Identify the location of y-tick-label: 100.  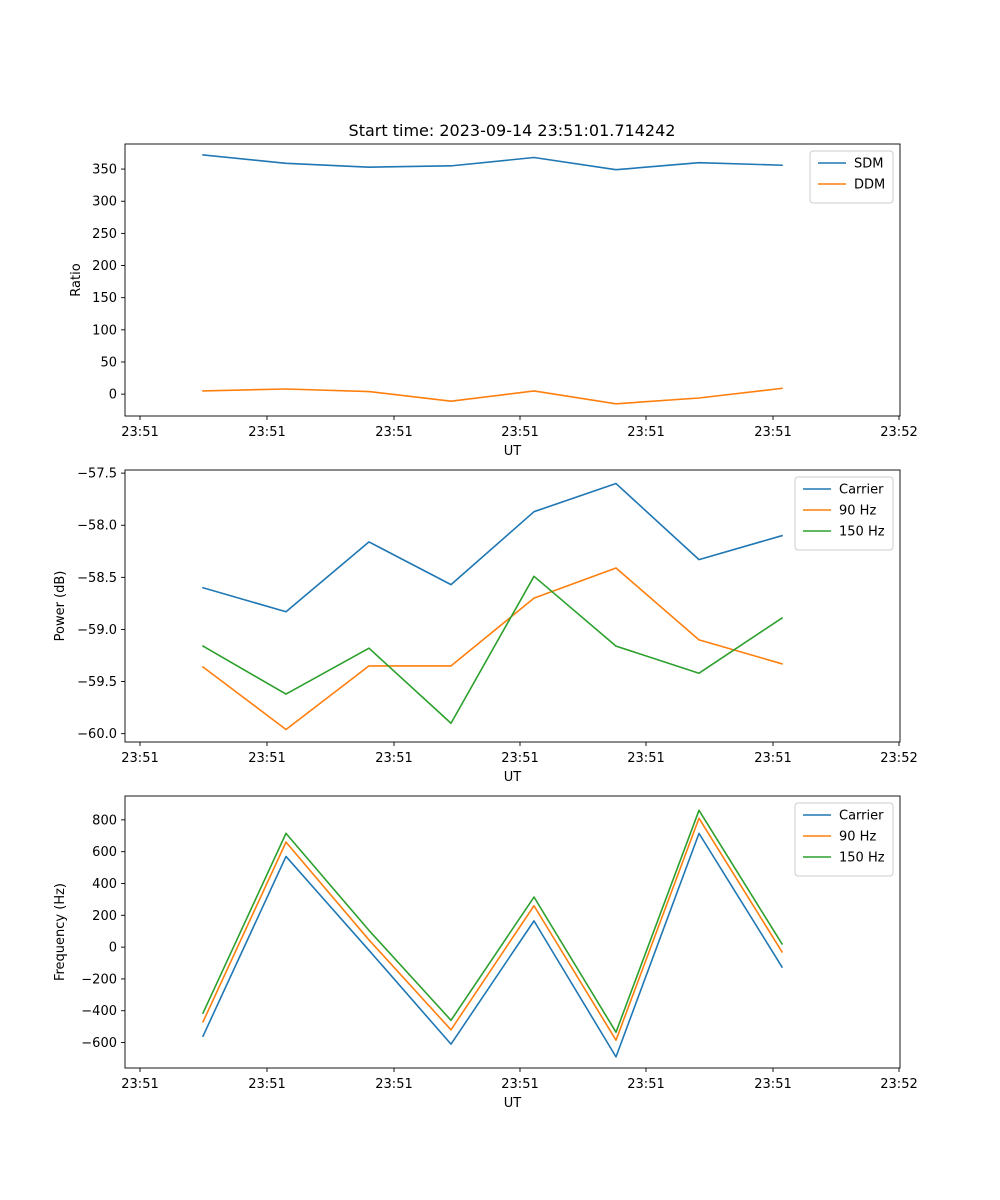
(104, 330).